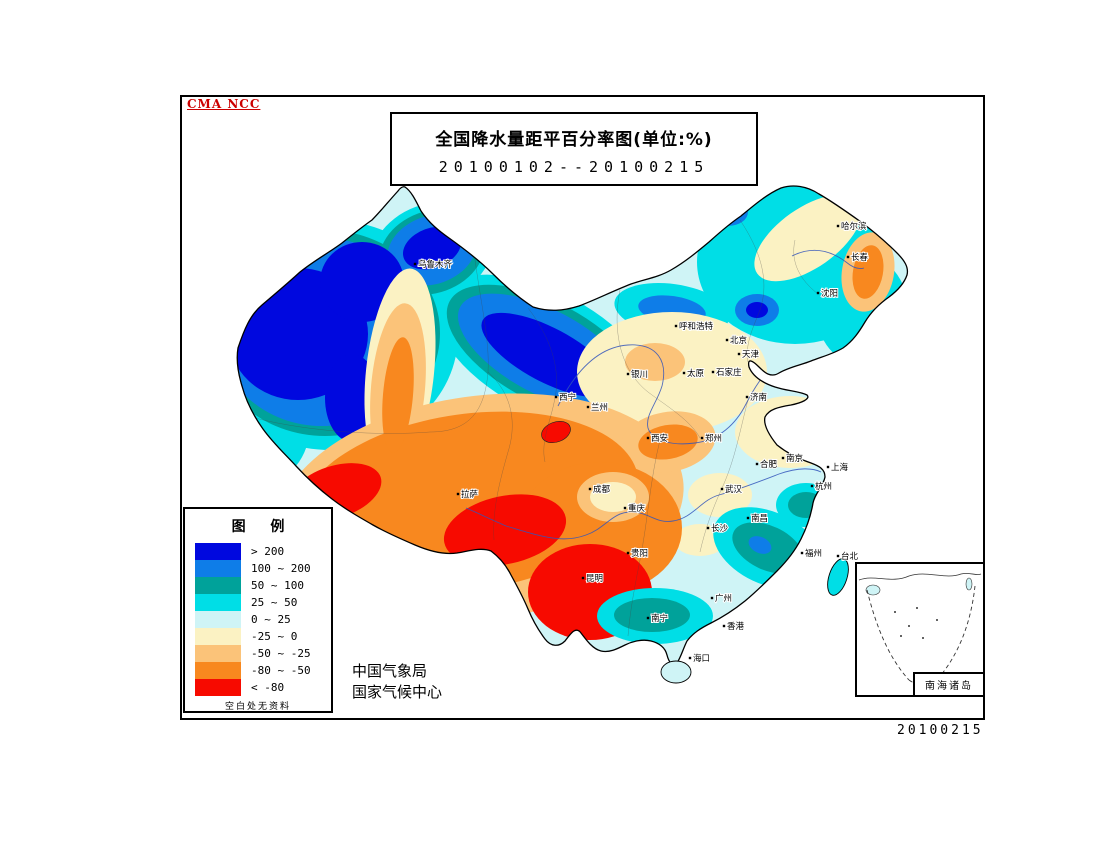  I want to click on legend-item: 100 ~ 200, so click(263, 568).